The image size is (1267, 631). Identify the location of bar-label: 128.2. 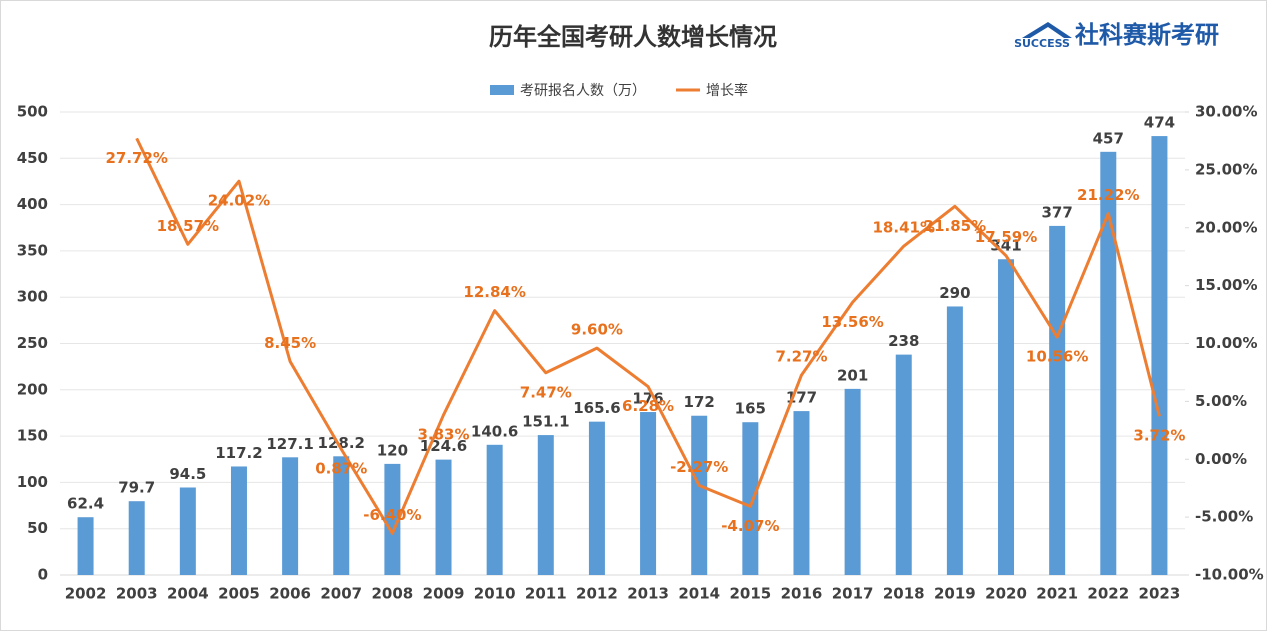
(341, 443).